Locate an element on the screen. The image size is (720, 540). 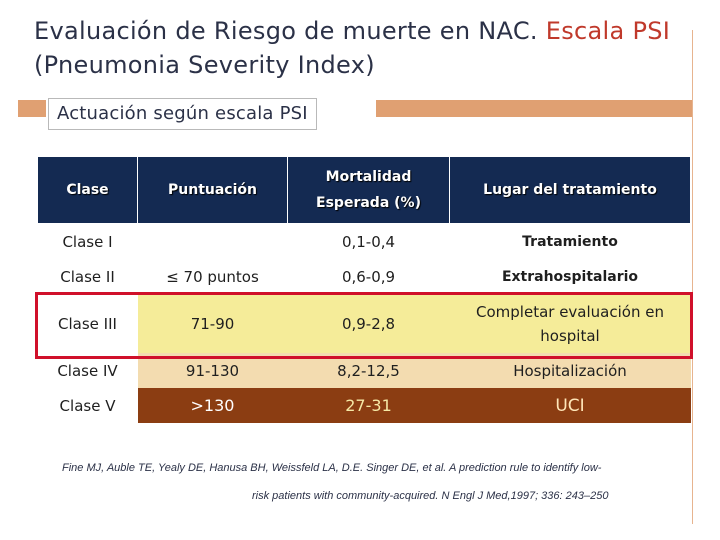
table-row: Clase IV 91-130 8,2-12,5 Hospitalización is located at coordinates (364, 370).